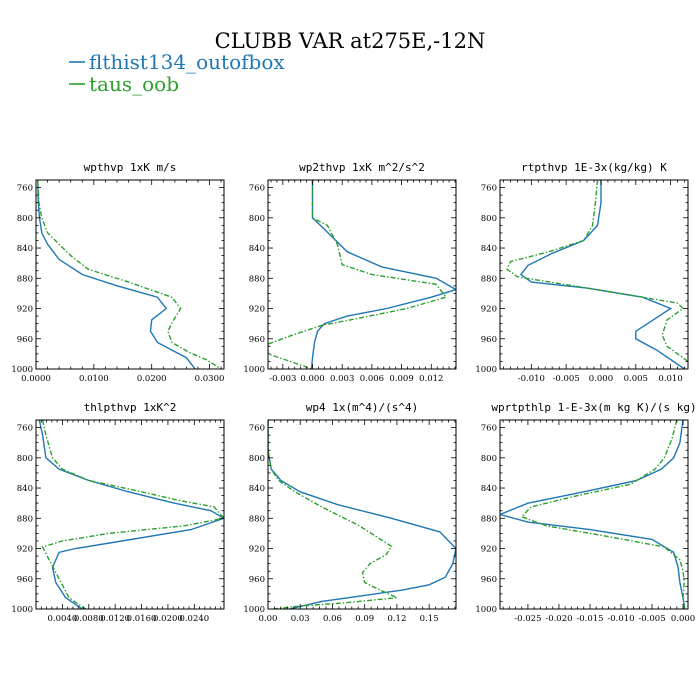 The width and height of the screenshot is (700, 700). What do you see at coordinates (350, 41) in the screenshot?
I see `figure-title: CLUBB VAR at275E,-12N` at bounding box center [350, 41].